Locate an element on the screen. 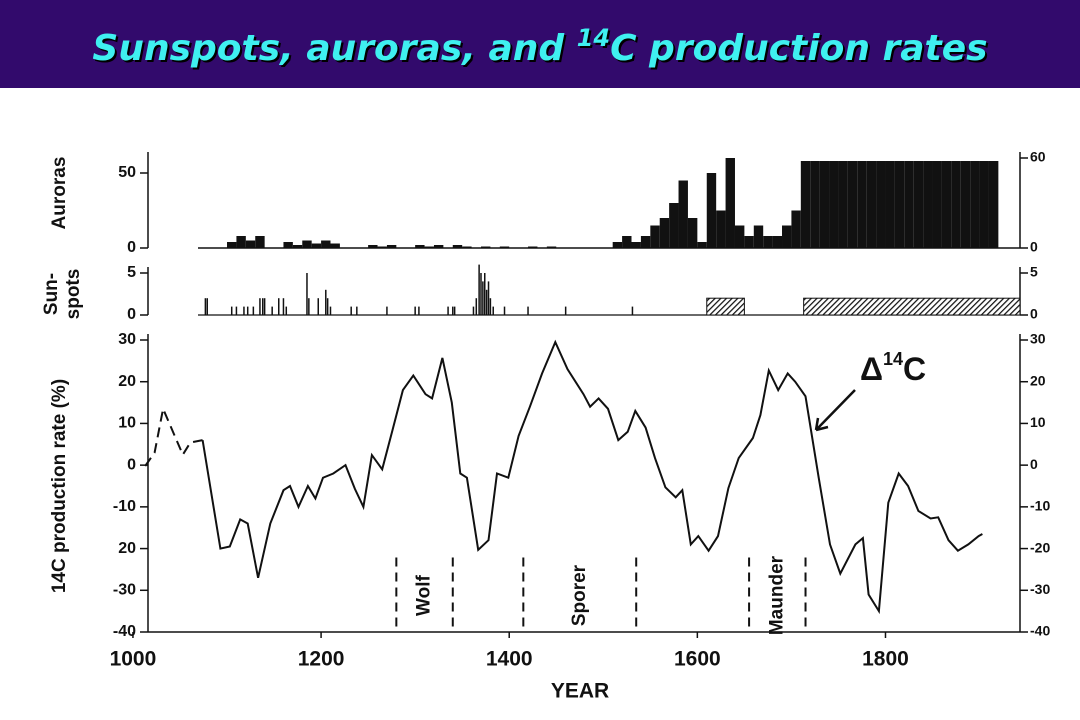 The height and width of the screenshot is (720, 1080). y-tick-label: 5 is located at coordinates (131, 272).